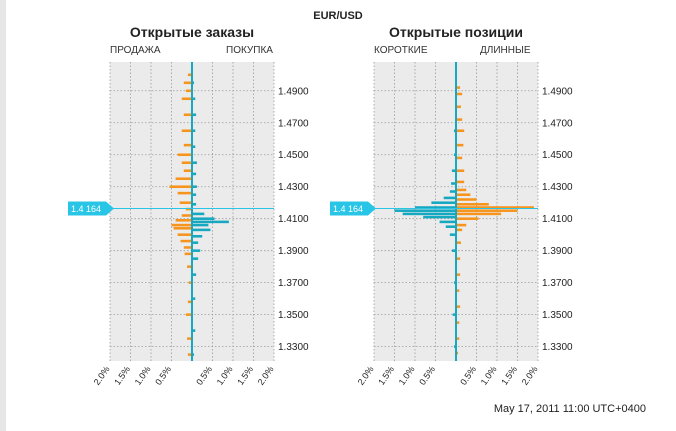 The image size is (676, 431). I want to click on orders-sell-label: ПРОДАЖА, so click(135, 50).